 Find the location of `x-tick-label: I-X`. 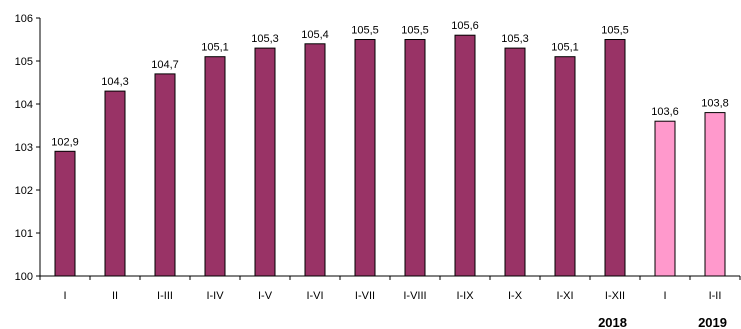

x-tick-label: I-X is located at coordinates (515, 296).